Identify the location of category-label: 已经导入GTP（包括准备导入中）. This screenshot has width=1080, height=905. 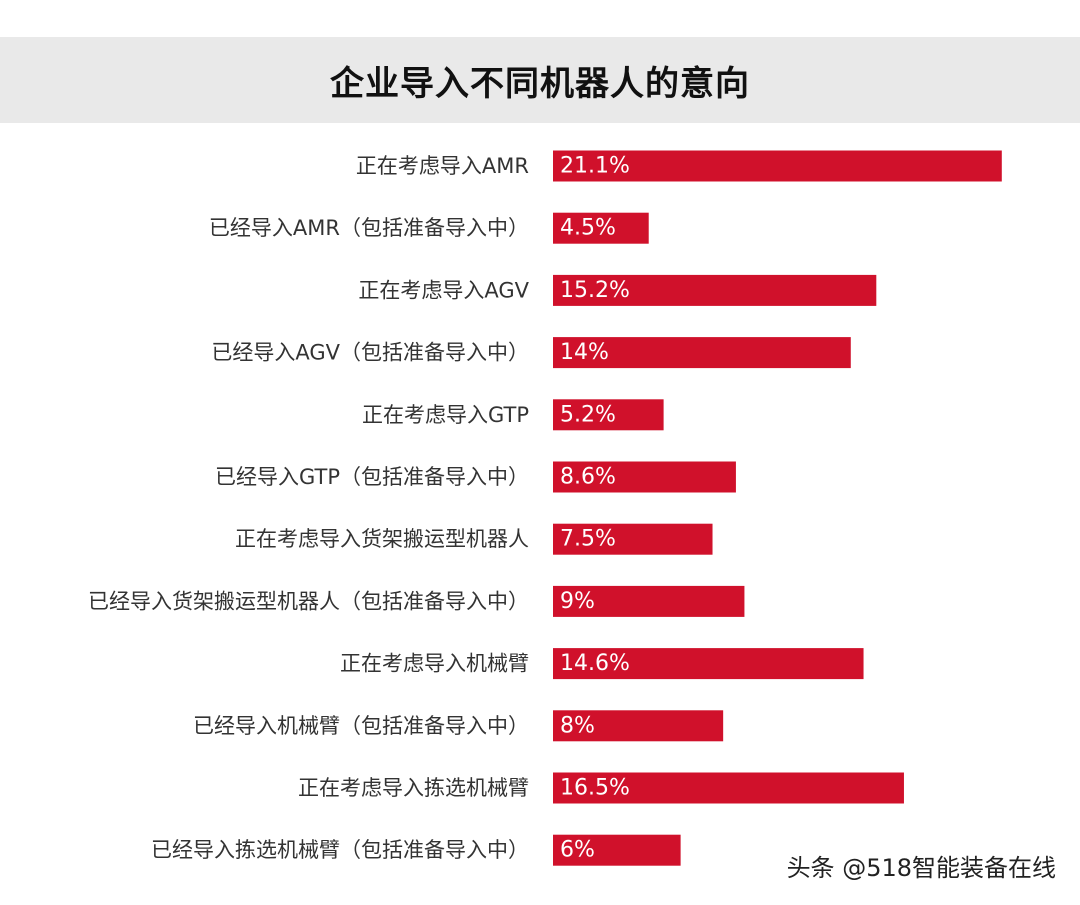
(372, 477).